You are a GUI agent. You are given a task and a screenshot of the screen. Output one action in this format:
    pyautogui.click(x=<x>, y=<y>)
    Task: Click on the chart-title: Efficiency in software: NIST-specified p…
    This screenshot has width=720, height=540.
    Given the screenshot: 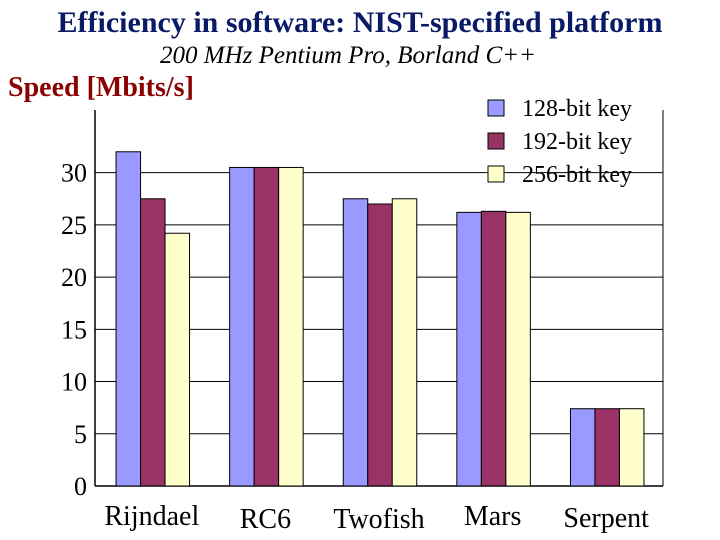 What is the action you would take?
    pyautogui.click(x=360, y=22)
    